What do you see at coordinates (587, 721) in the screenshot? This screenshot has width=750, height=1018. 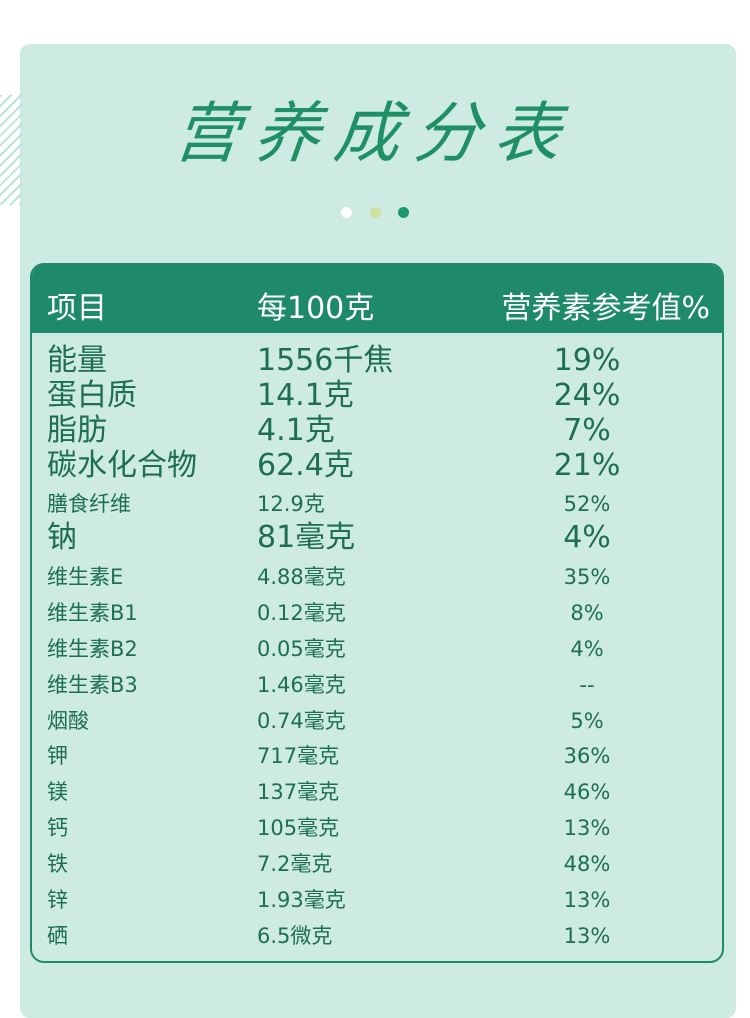 I see `nutrient-nrv: 5%` at bounding box center [587, 721].